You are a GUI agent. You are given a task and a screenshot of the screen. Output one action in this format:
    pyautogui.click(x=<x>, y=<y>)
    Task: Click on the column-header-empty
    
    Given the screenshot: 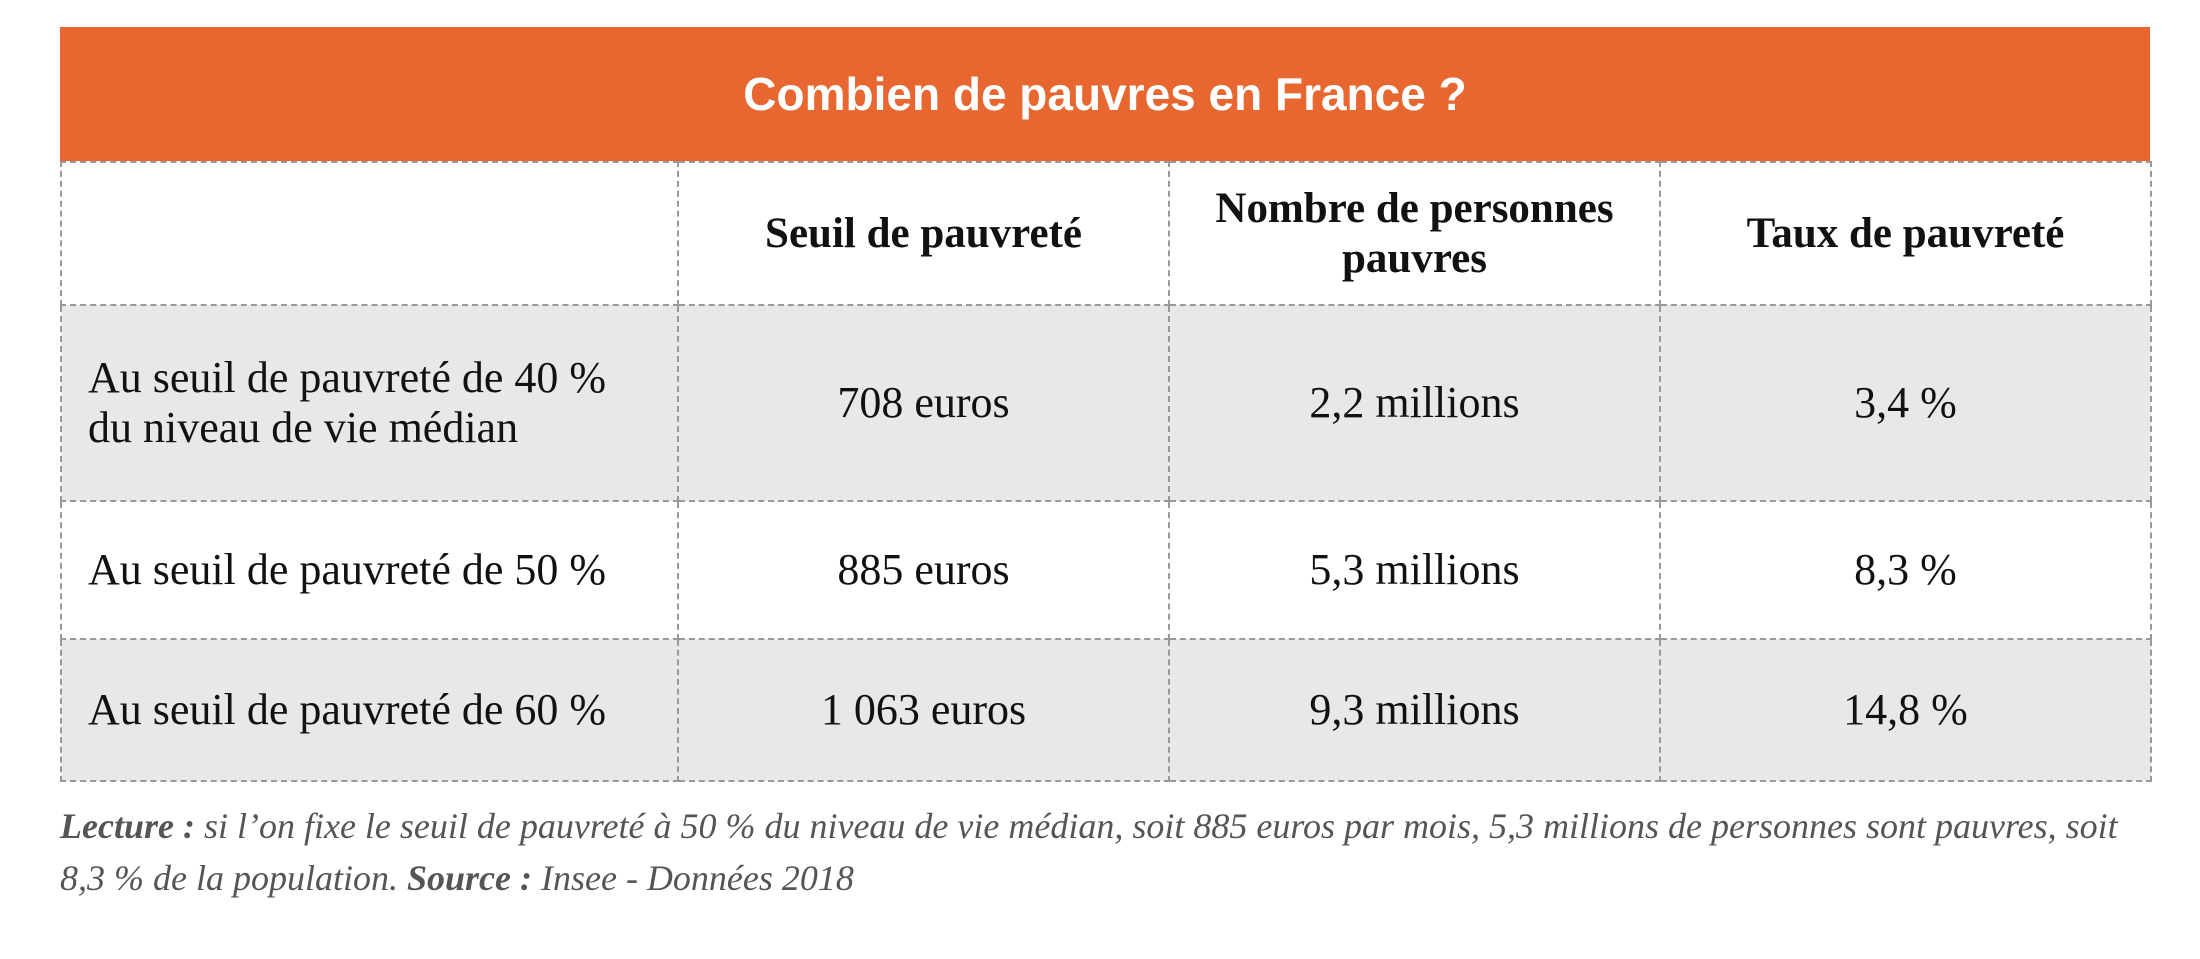 What is the action you would take?
    pyautogui.click(x=369, y=233)
    